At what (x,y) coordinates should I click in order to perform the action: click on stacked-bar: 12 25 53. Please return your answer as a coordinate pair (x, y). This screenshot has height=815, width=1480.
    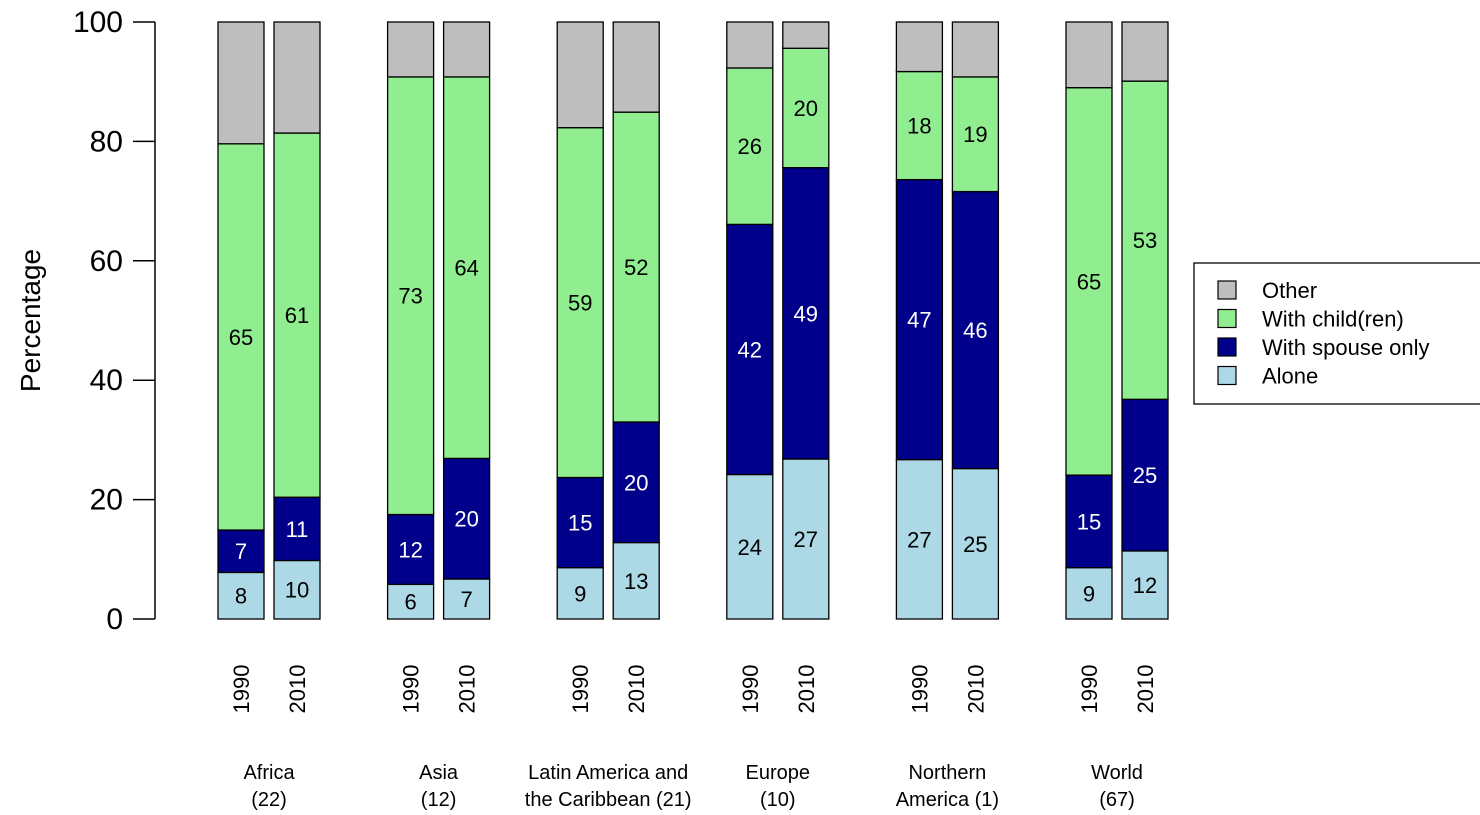
    Looking at the image, I should click on (1145, 320).